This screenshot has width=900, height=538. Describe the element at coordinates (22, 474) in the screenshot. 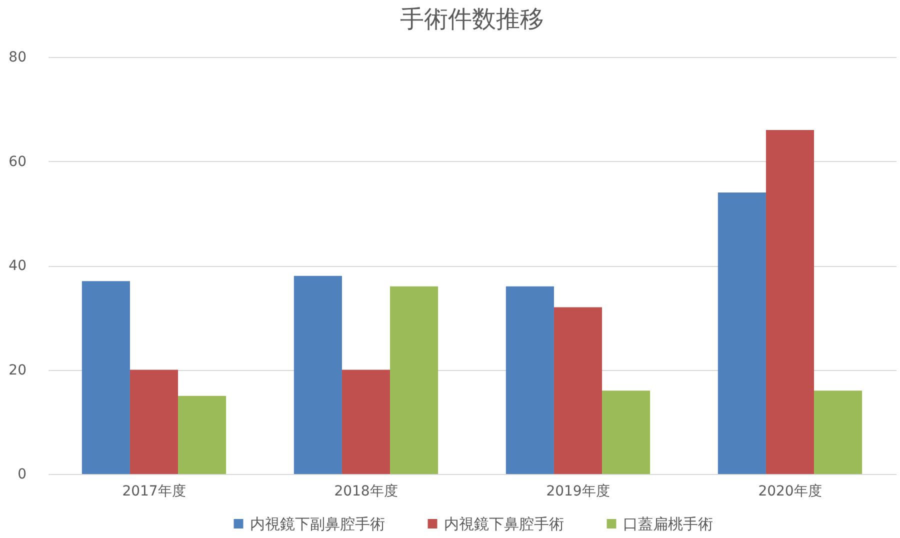

I see `y-tick-label: 0` at that location.